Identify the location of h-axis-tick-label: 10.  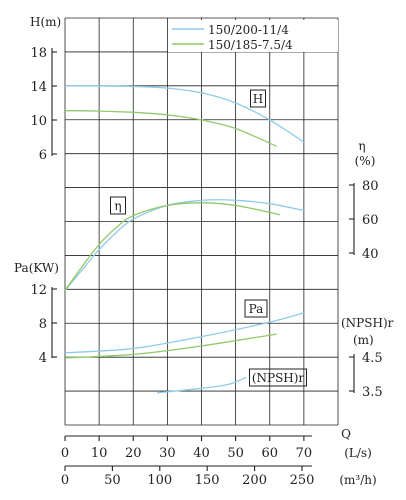
(38, 121).